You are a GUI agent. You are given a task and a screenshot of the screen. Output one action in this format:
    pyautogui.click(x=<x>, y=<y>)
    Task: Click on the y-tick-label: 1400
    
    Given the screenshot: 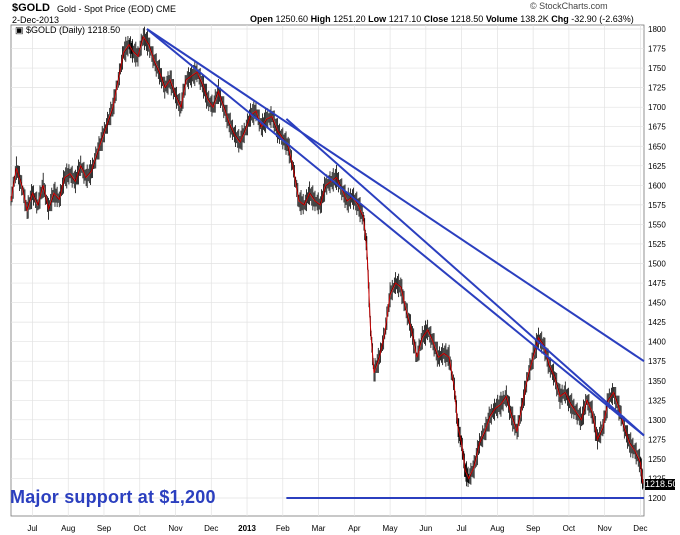 What is the action you would take?
    pyautogui.click(x=657, y=342)
    